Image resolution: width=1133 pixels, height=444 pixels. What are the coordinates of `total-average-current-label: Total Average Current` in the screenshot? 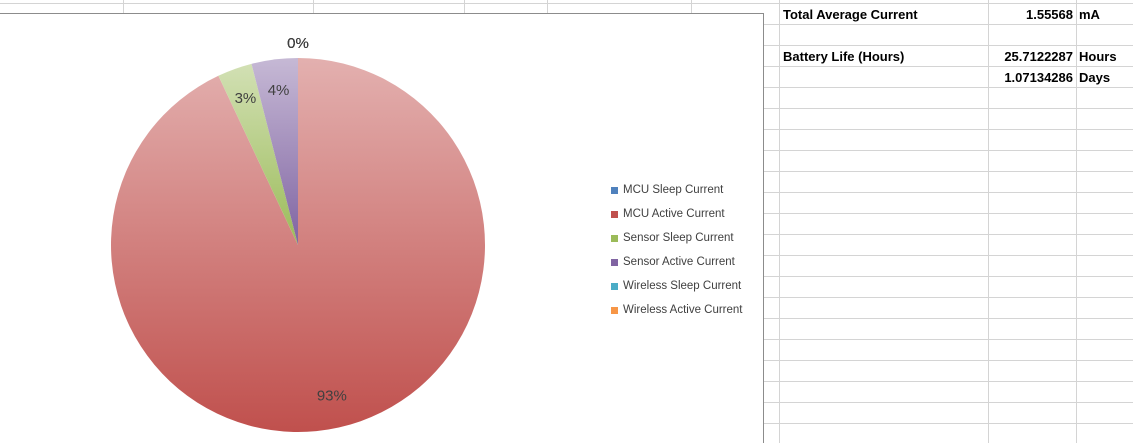 It's located at (850, 14).